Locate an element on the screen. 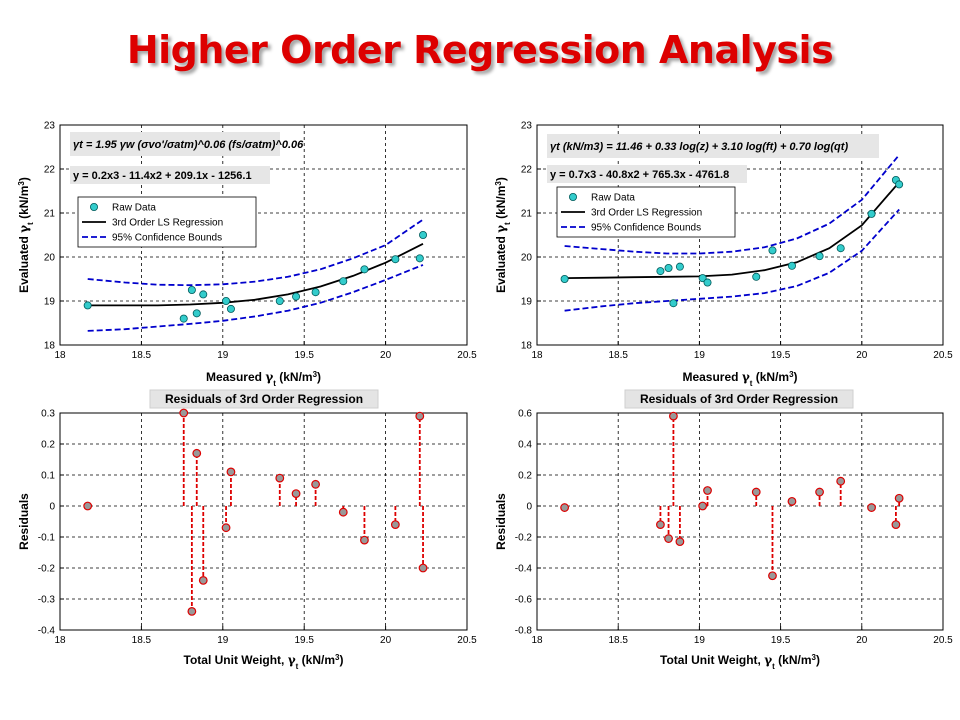 This screenshot has height=720, width=960. y-tick-label: 0.2 is located at coordinates (525, 476).